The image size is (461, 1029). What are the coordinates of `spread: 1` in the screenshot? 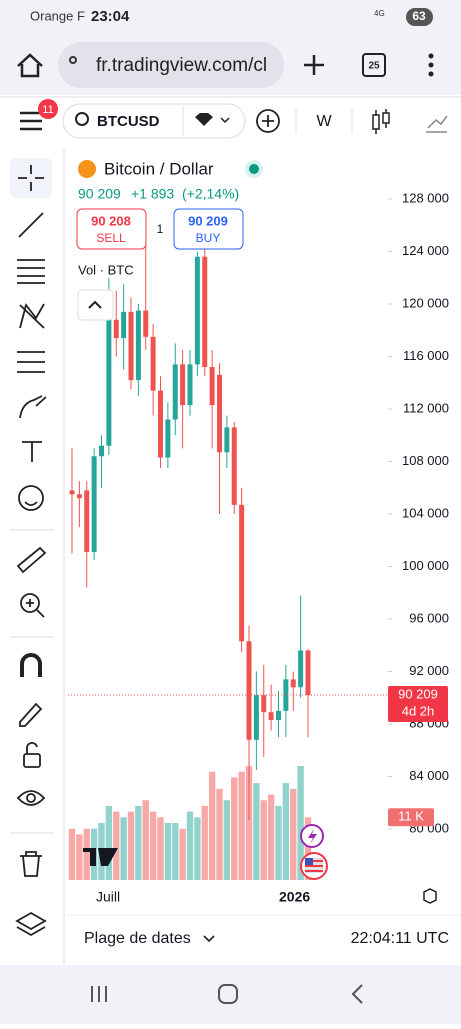 It's located at (160, 229).